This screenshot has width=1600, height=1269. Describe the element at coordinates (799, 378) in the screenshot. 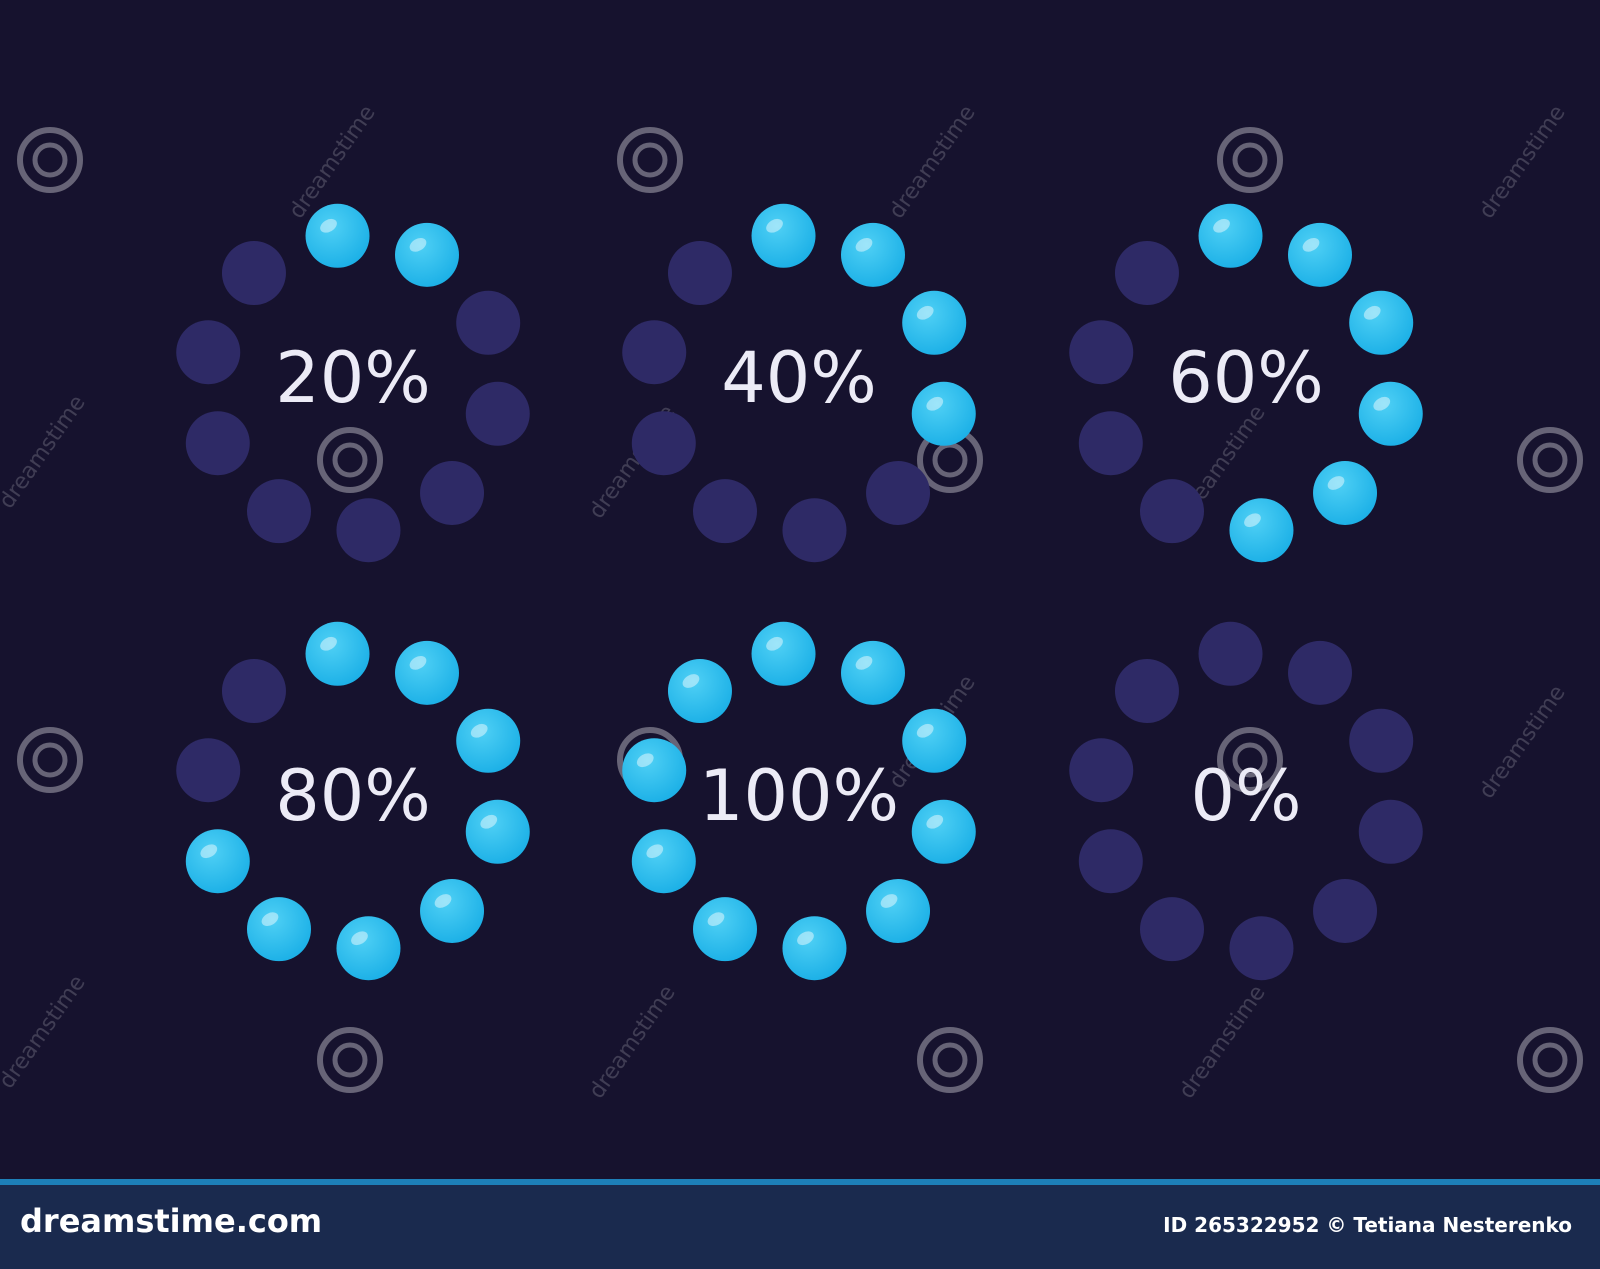

I see `percent-label: 40%` at that location.